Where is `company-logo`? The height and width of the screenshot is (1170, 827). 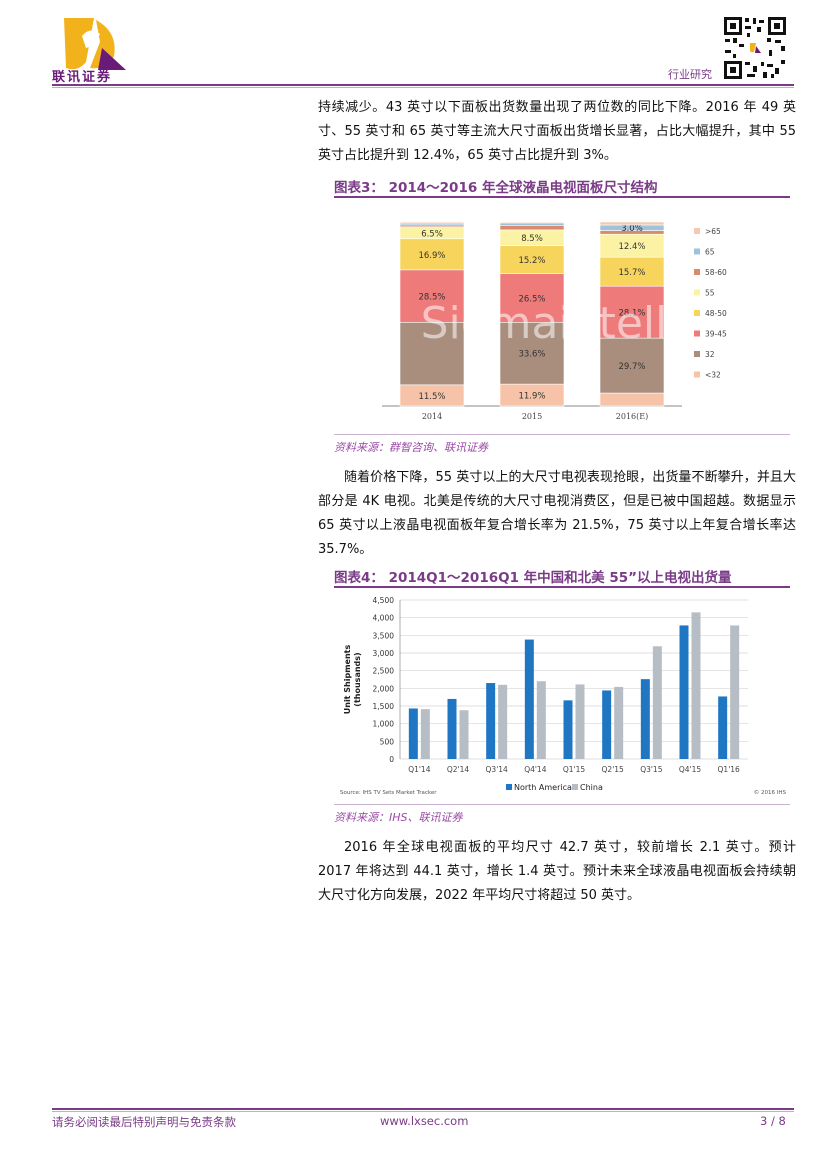 company-logo is located at coordinates (95, 44).